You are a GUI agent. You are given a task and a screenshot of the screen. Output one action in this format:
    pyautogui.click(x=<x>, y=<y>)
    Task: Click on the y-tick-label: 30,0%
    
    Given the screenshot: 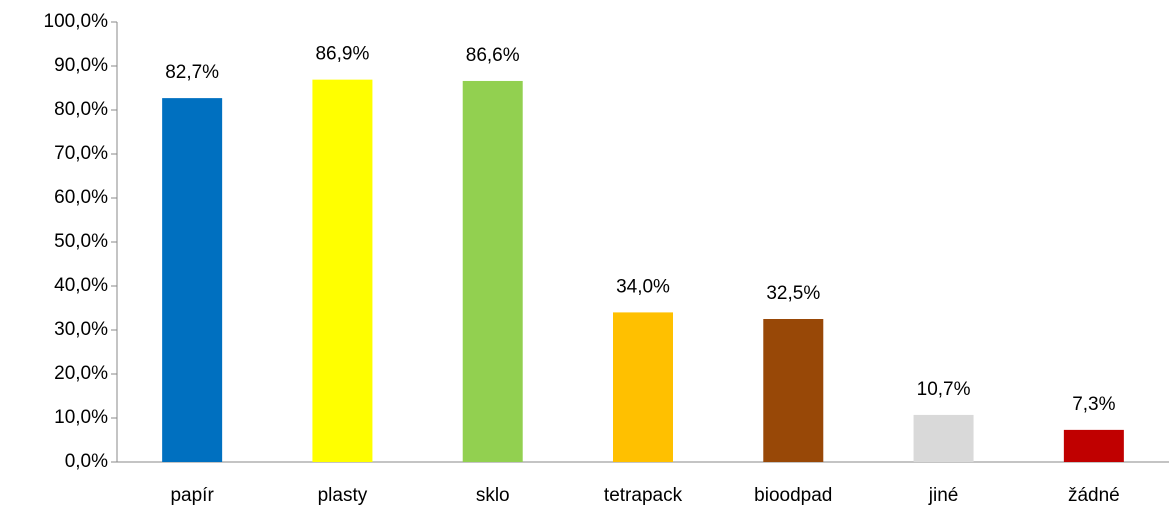 What is the action you would take?
    pyautogui.click(x=81, y=329)
    